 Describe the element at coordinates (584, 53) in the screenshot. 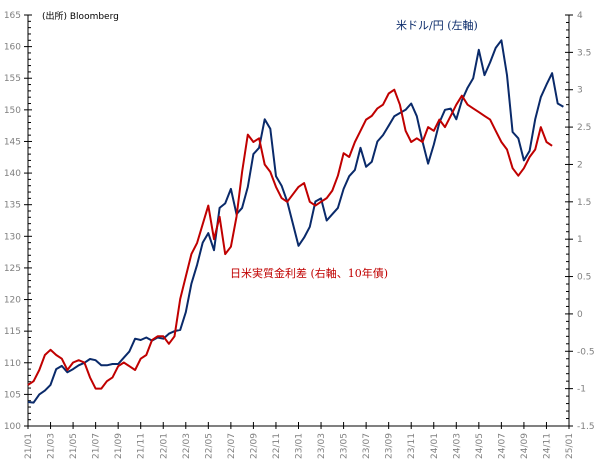

I see `right-tick-label: 3.5` at that location.